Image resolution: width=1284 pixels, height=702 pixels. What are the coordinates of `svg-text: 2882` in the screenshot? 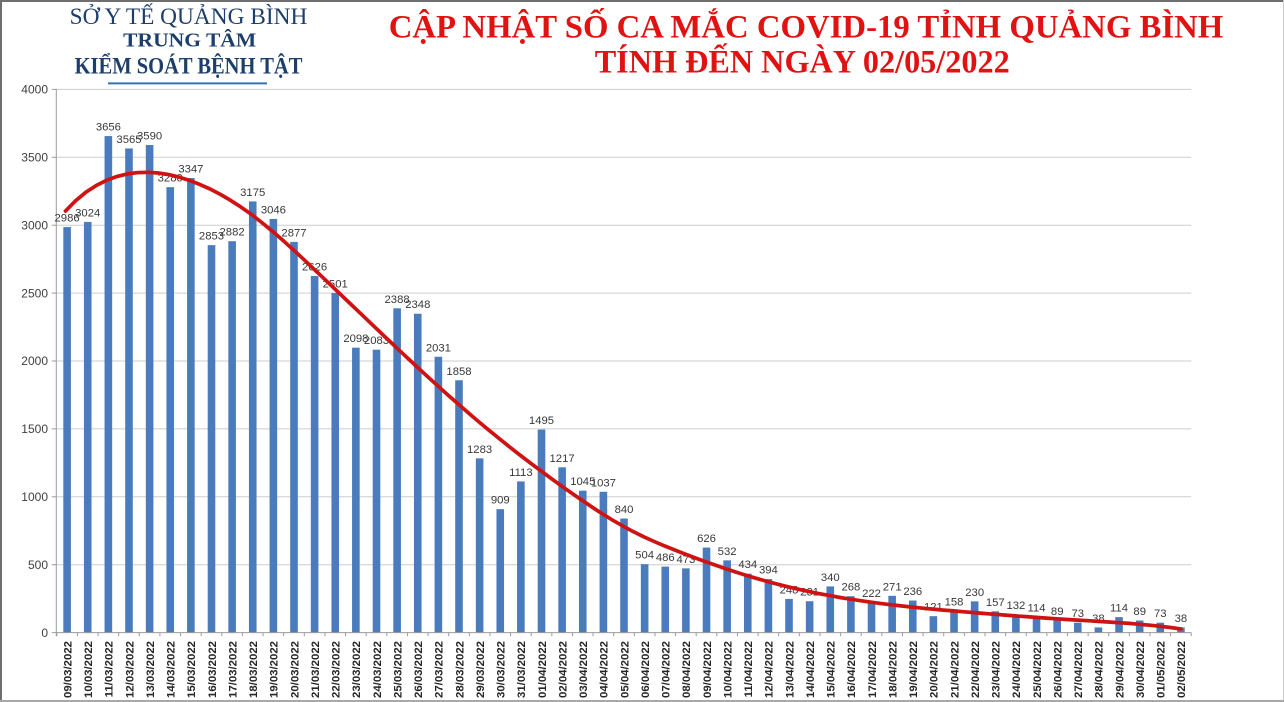 It's located at (232, 233).